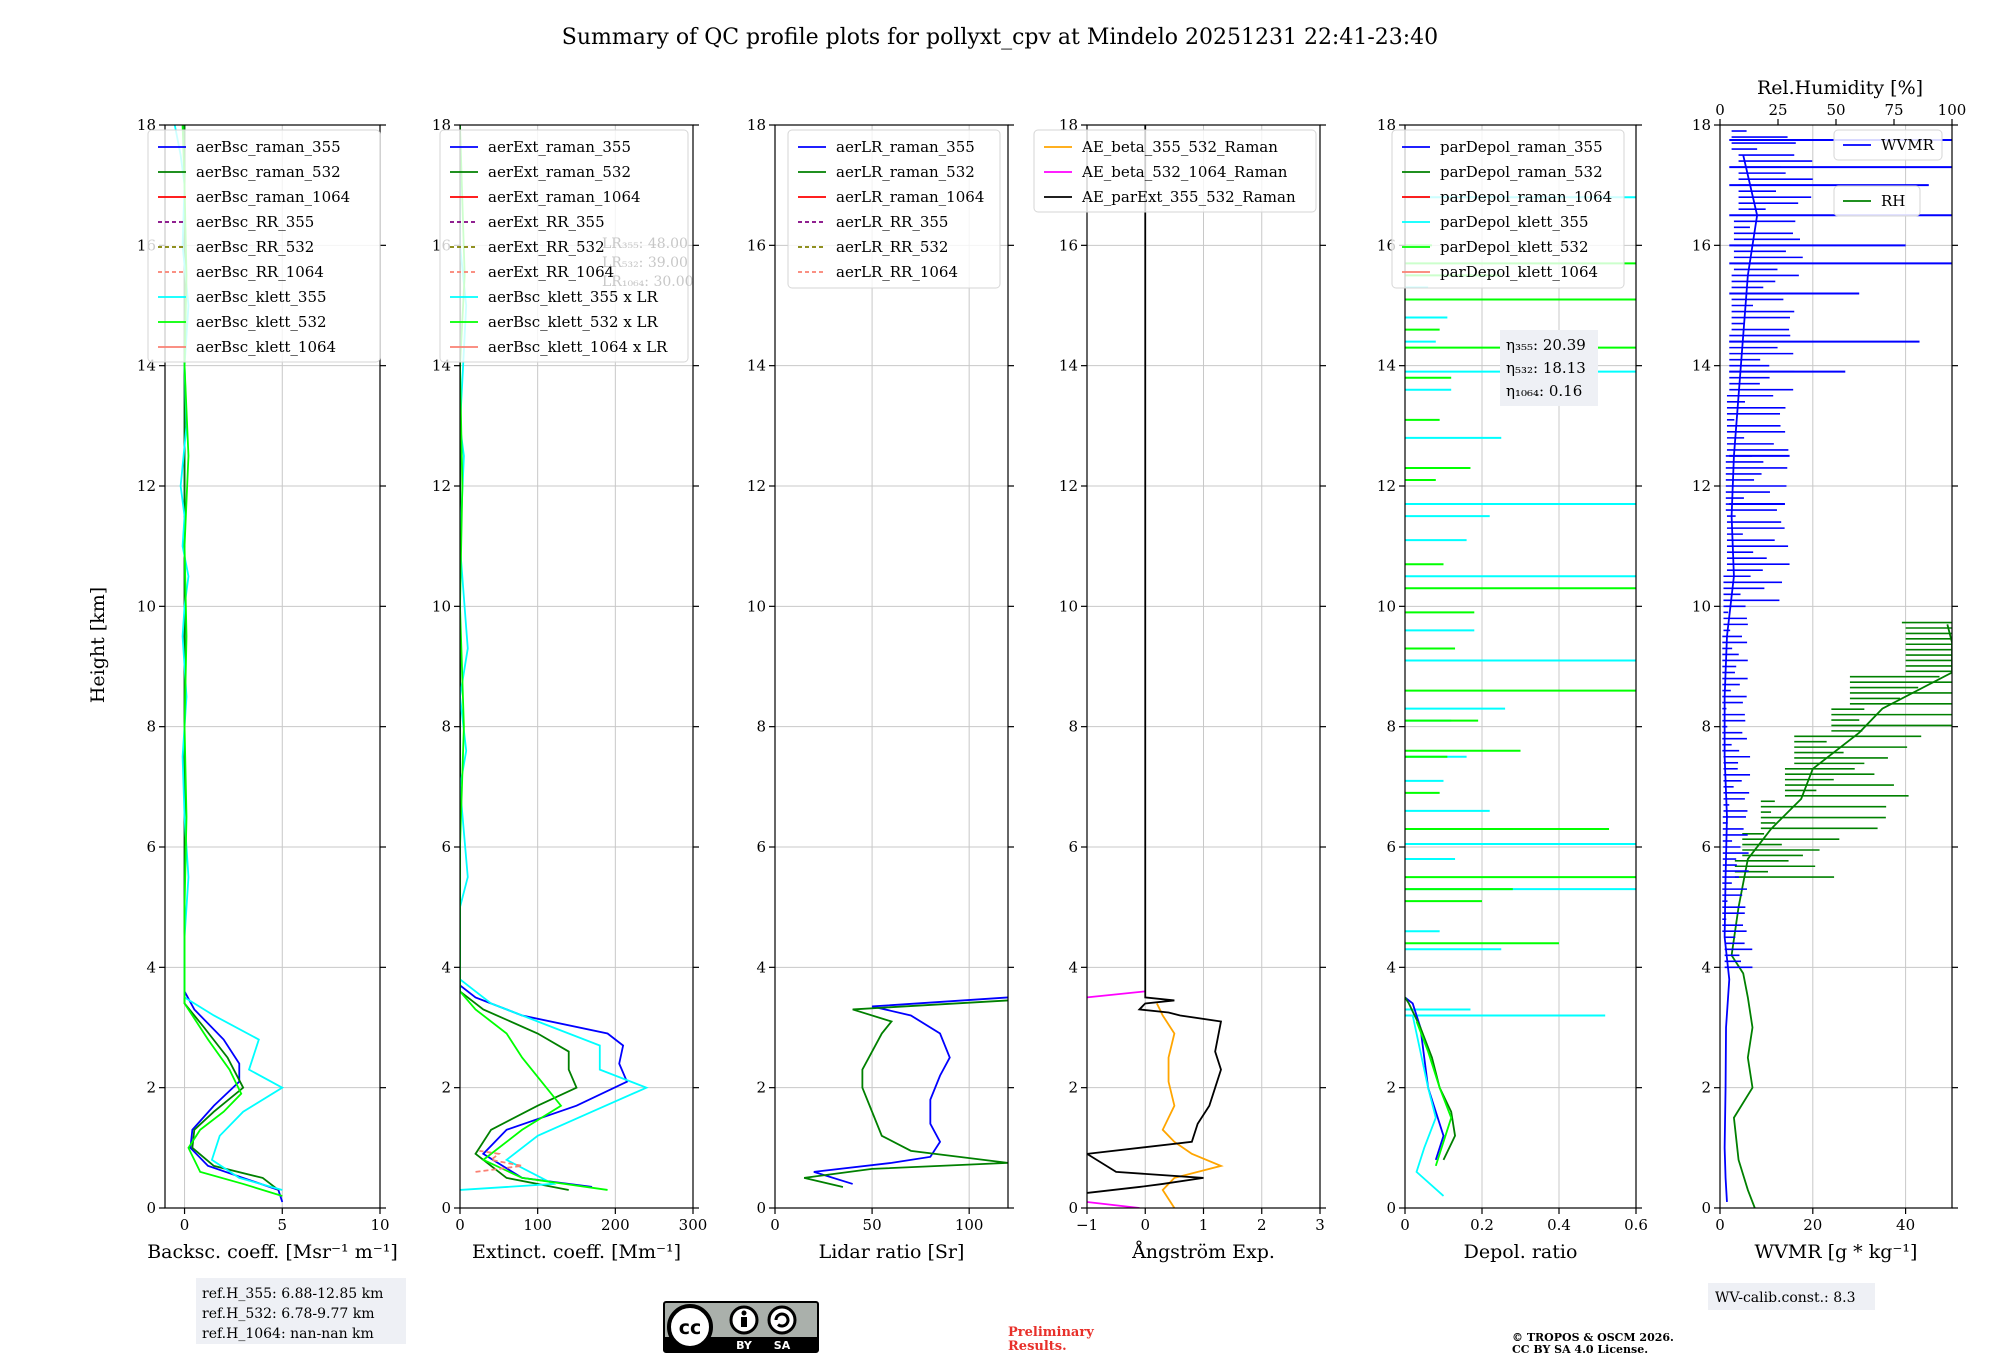 The image size is (2000, 1360). Describe the element at coordinates (1559, 1225) in the screenshot. I see `x-tick-label: 0.4` at that location.